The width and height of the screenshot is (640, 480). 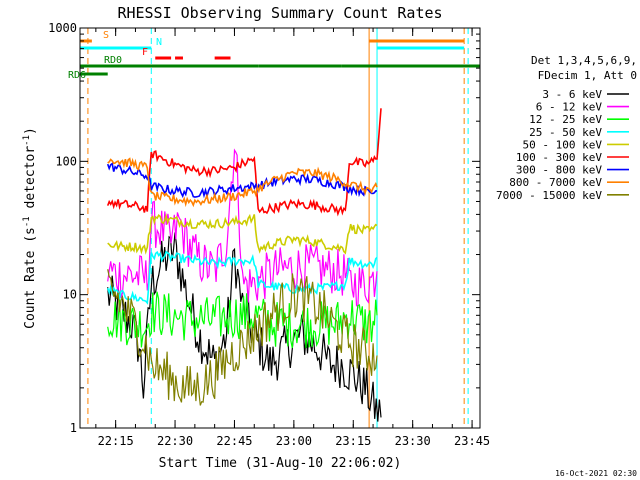 I want to click on x-tick-label: 23:15, so click(x=353, y=441).